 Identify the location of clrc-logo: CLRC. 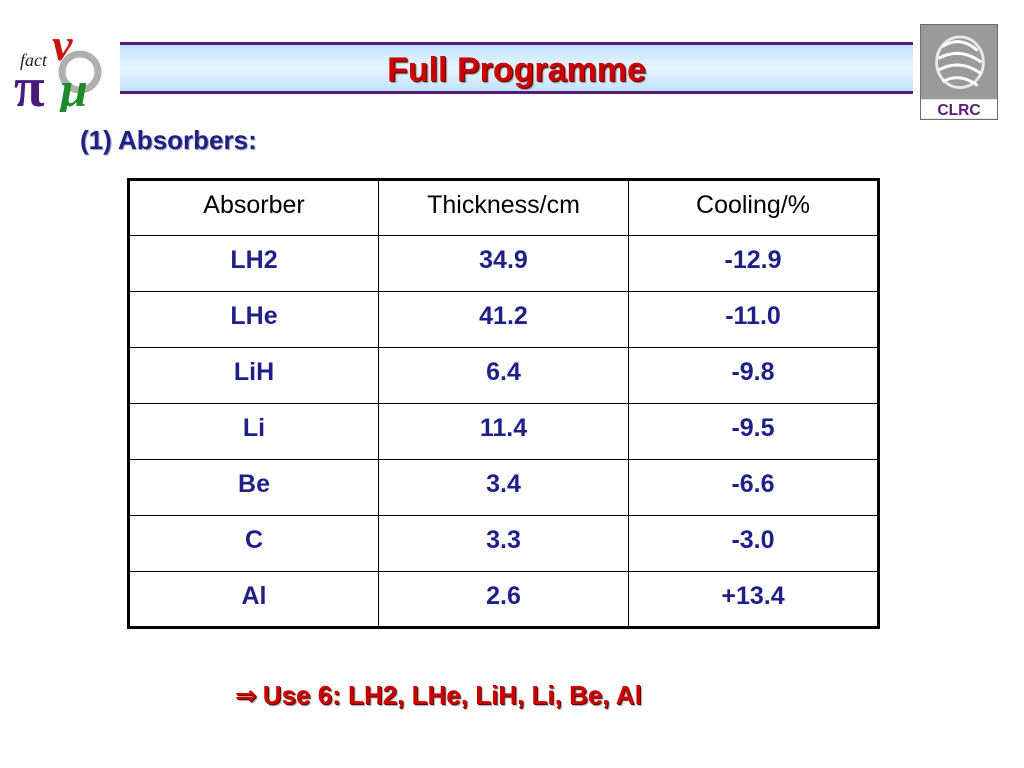
(959, 72).